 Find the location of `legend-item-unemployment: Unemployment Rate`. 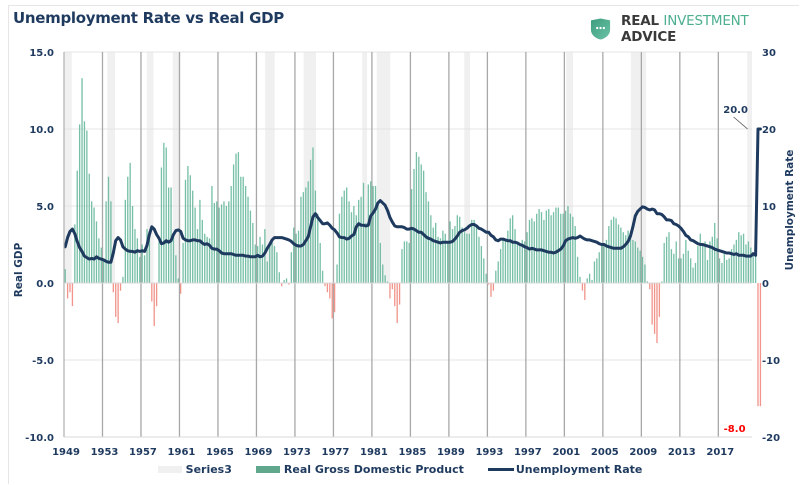

legend-item-unemployment: Unemployment Rate is located at coordinates (564, 469).